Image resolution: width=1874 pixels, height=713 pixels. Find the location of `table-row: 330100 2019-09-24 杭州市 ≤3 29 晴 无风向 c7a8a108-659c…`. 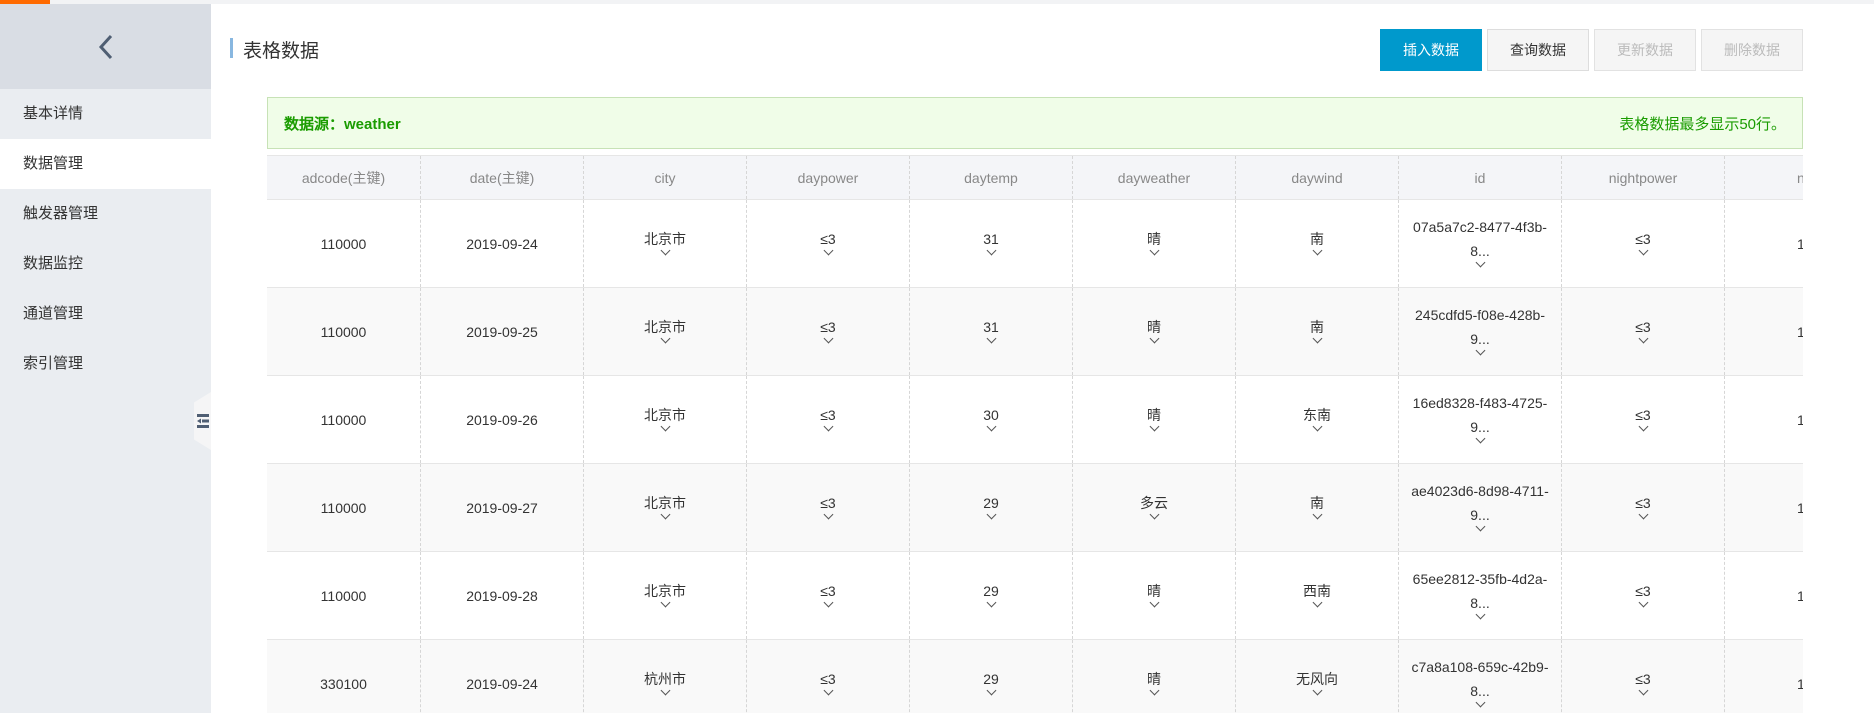

table-row: 330100 2019-09-24 杭州市 ≤3 29 晴 无风向 c7a8a108-659c… is located at coordinates (1035, 676).